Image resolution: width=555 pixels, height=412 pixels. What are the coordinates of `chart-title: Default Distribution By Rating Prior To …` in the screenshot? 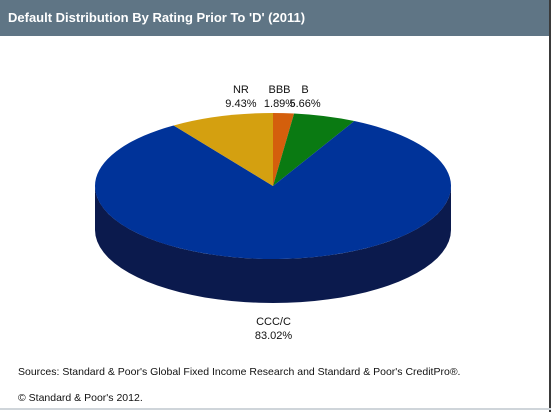 It's located at (274, 18).